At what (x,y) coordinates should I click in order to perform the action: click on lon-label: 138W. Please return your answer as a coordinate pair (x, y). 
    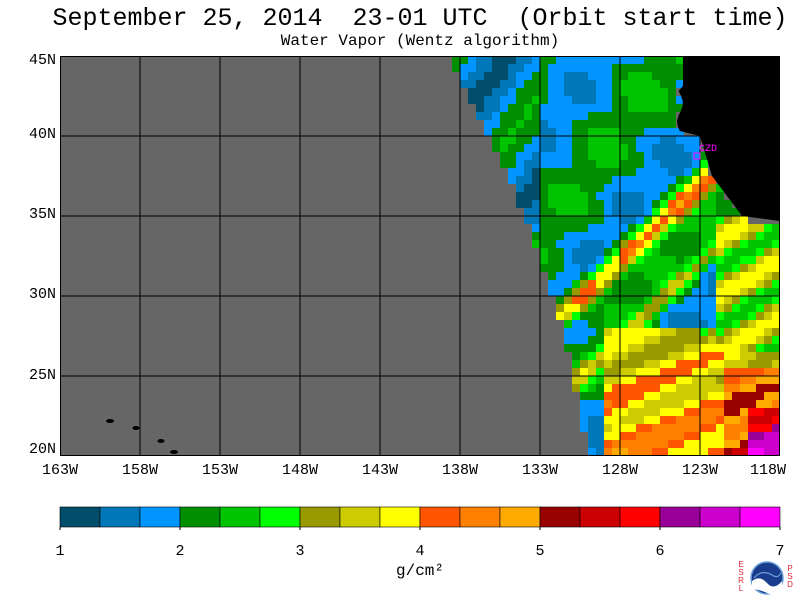
    Looking at the image, I should click on (459, 470).